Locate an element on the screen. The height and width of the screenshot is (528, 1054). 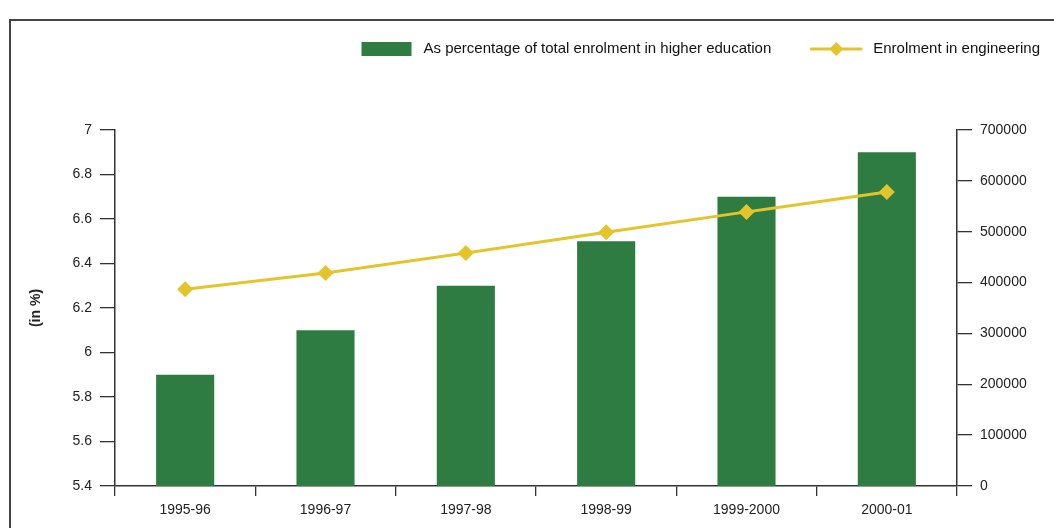
y-tick-label: 7 is located at coordinates (88, 128).